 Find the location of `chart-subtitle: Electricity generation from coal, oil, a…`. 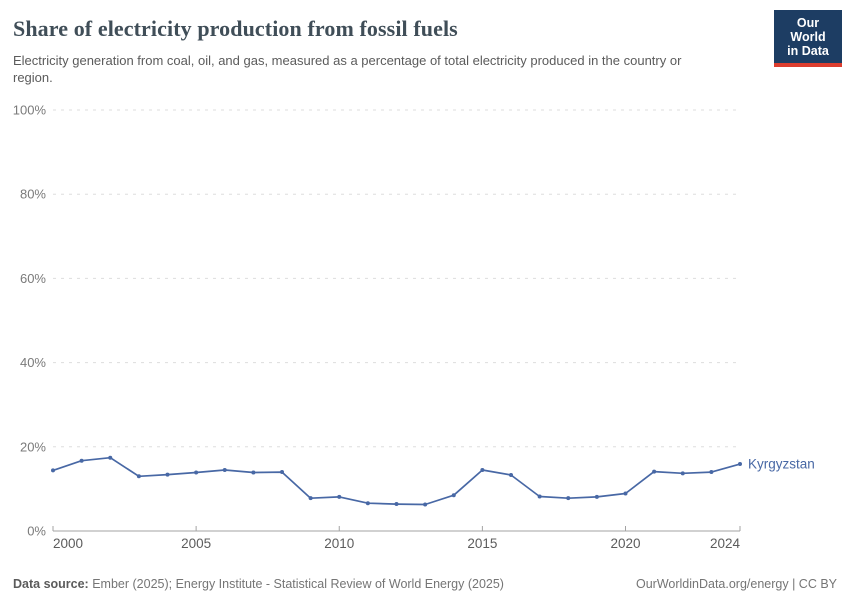

chart-subtitle: Electricity generation from coal, oil, a… is located at coordinates (347, 69).